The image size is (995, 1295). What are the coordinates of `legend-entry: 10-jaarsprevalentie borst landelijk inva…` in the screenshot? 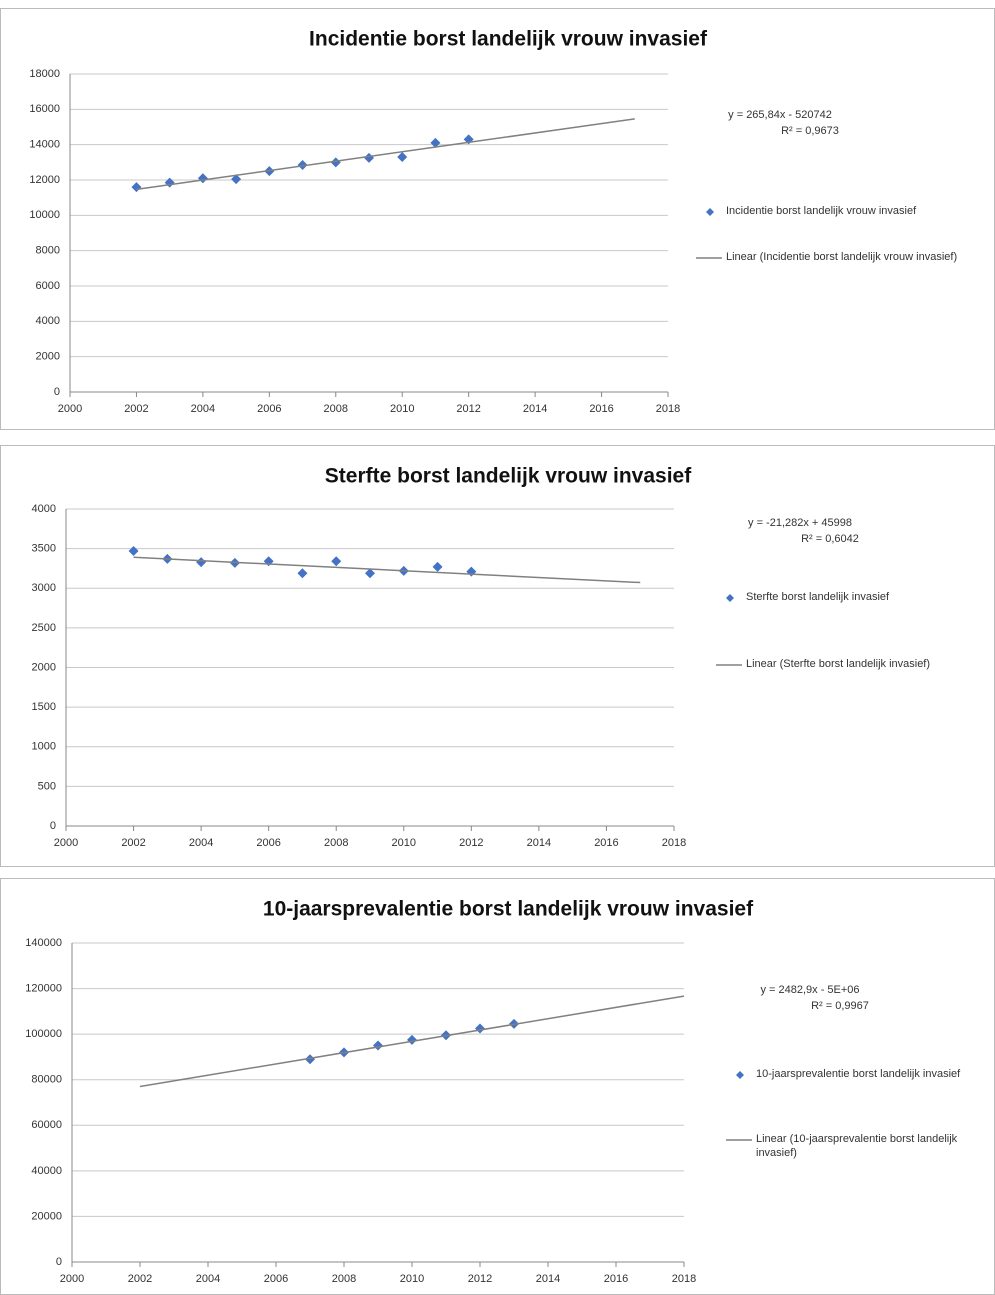 It's located at (858, 1074).